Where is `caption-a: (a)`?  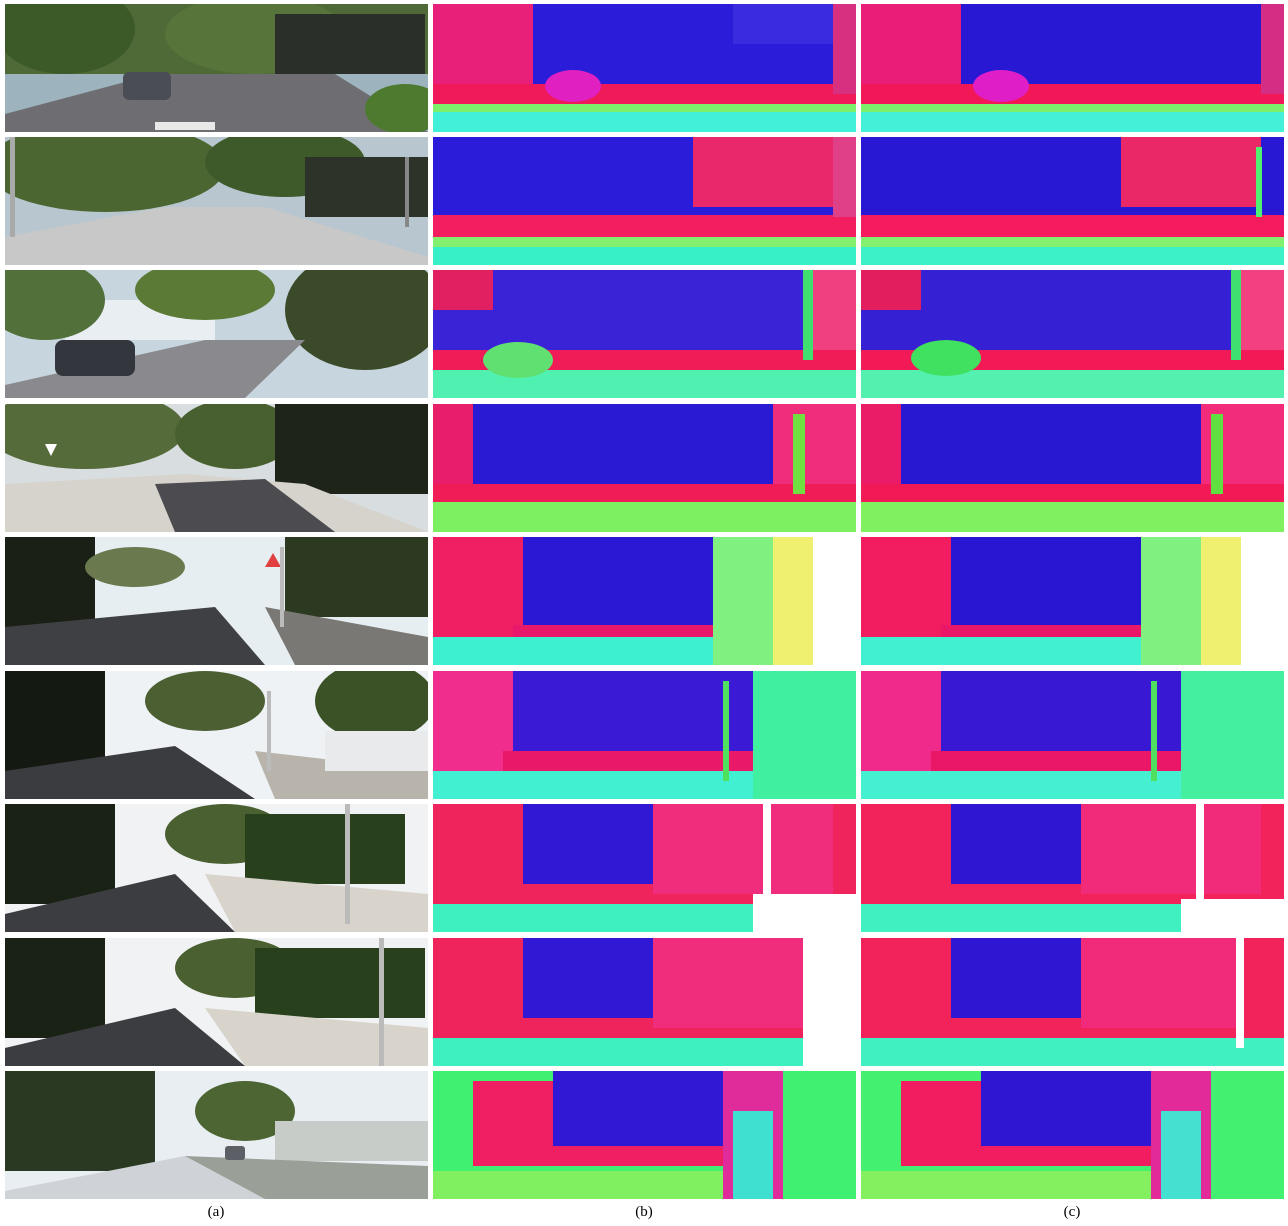 caption-a: (a) is located at coordinates (216, 1212).